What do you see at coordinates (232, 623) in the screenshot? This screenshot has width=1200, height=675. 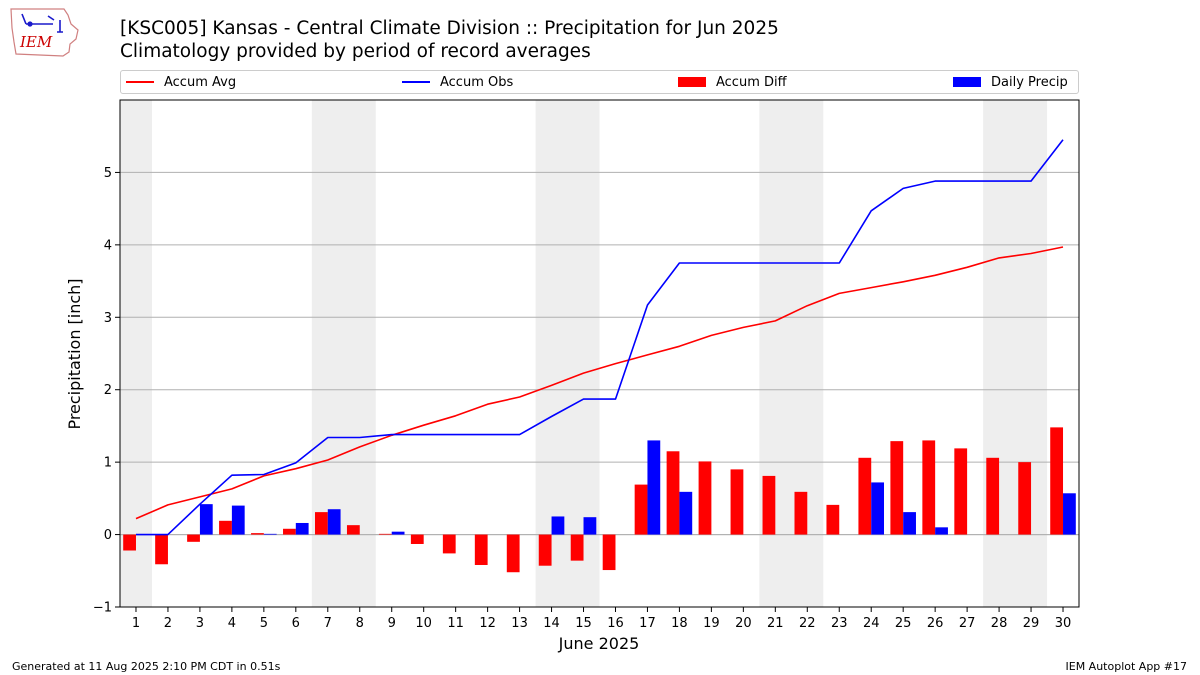 I see `x-tick-label: 4` at bounding box center [232, 623].